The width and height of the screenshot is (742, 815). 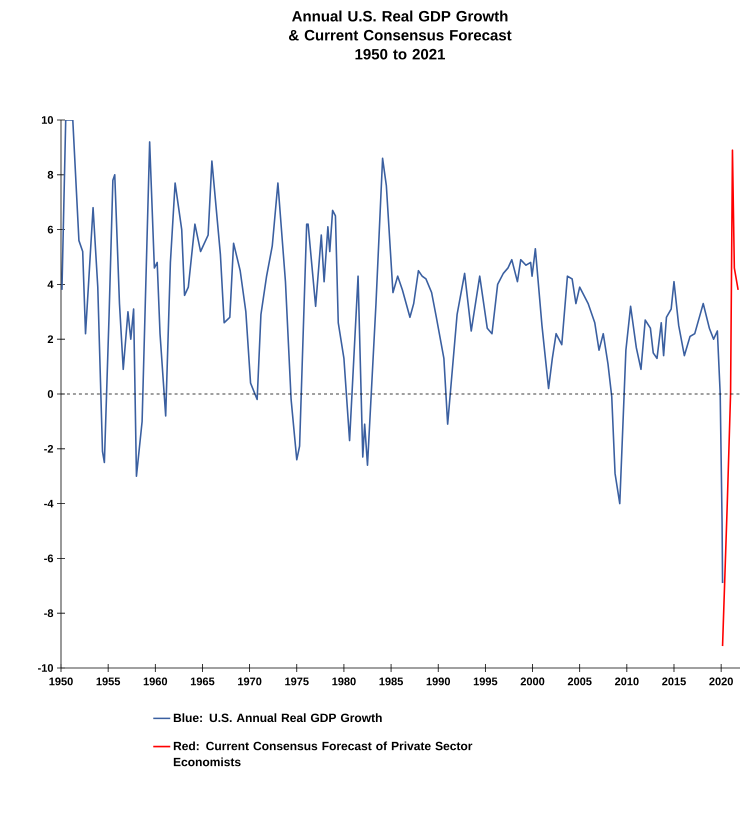 I want to click on y-tick-label: 4, so click(x=51, y=284).